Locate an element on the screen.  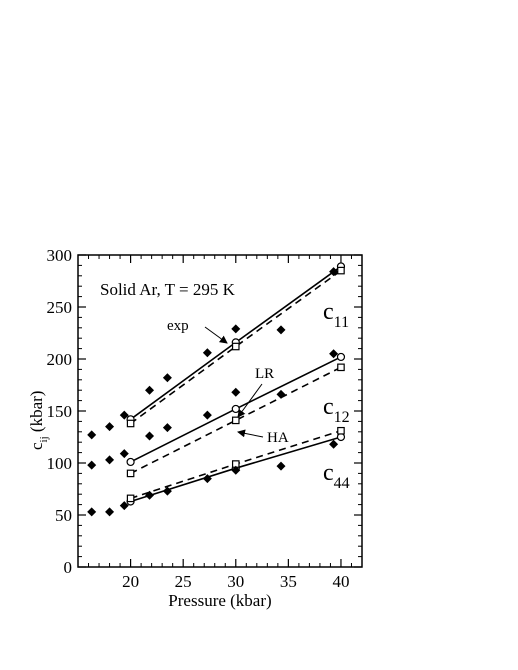
y-axis-label-subscript: ij is located at coordinates (44, 439).